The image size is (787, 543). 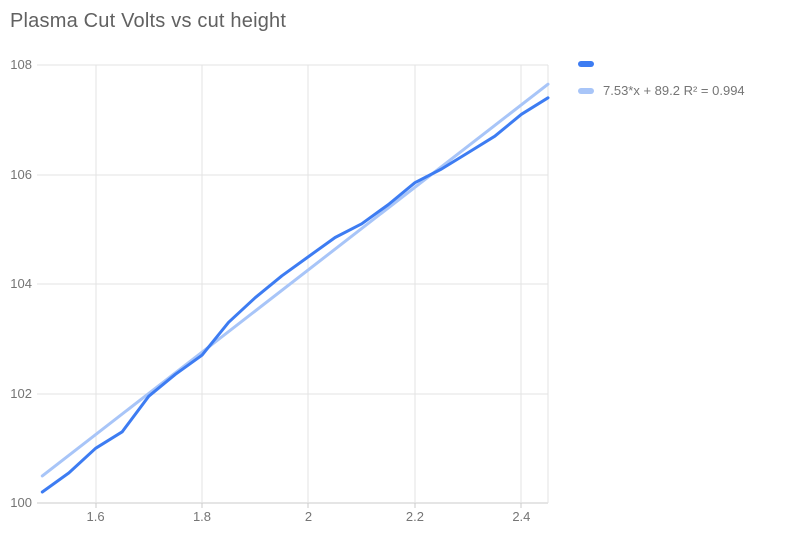 I want to click on trendline-swatch-icon, so click(x=586, y=90).